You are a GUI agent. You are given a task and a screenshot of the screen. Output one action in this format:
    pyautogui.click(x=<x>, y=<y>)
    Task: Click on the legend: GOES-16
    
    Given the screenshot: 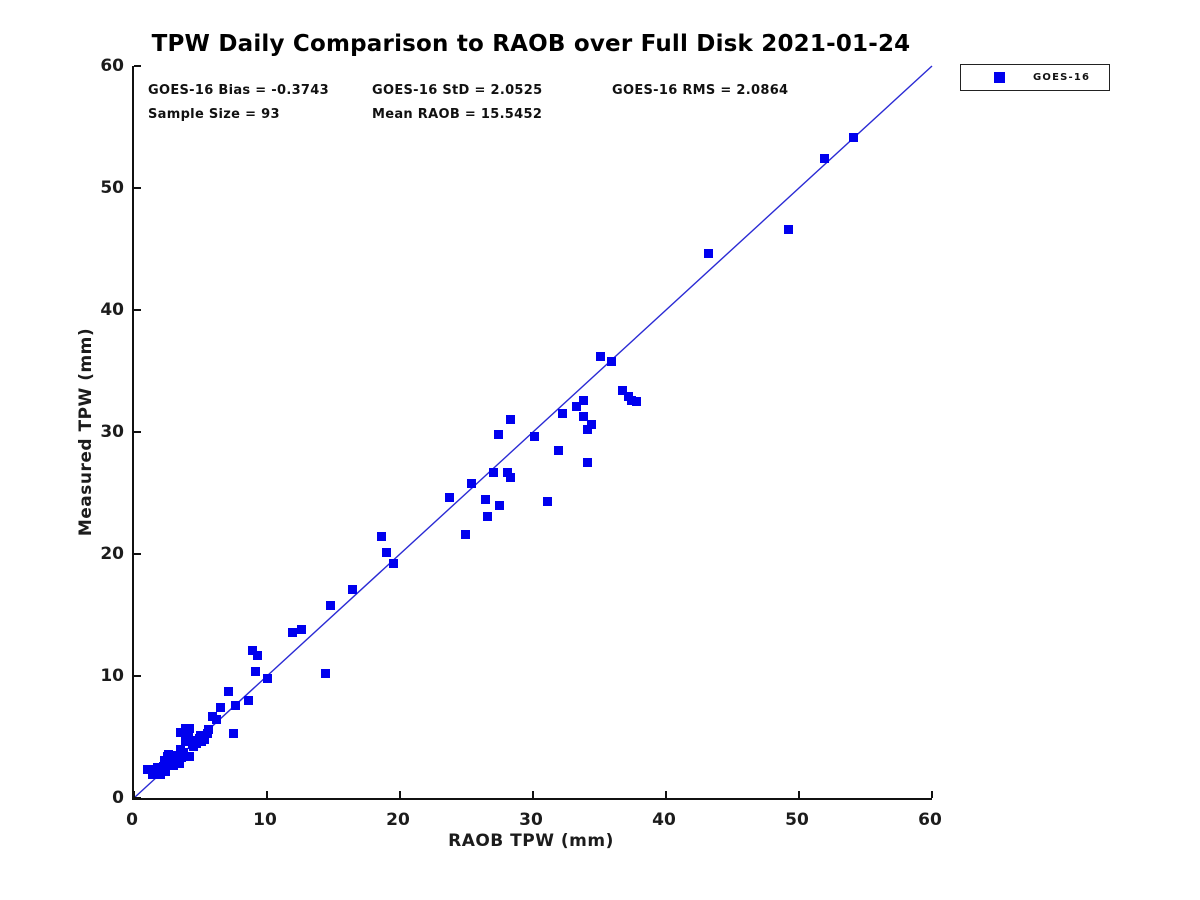 What is the action you would take?
    pyautogui.click(x=1035, y=77)
    